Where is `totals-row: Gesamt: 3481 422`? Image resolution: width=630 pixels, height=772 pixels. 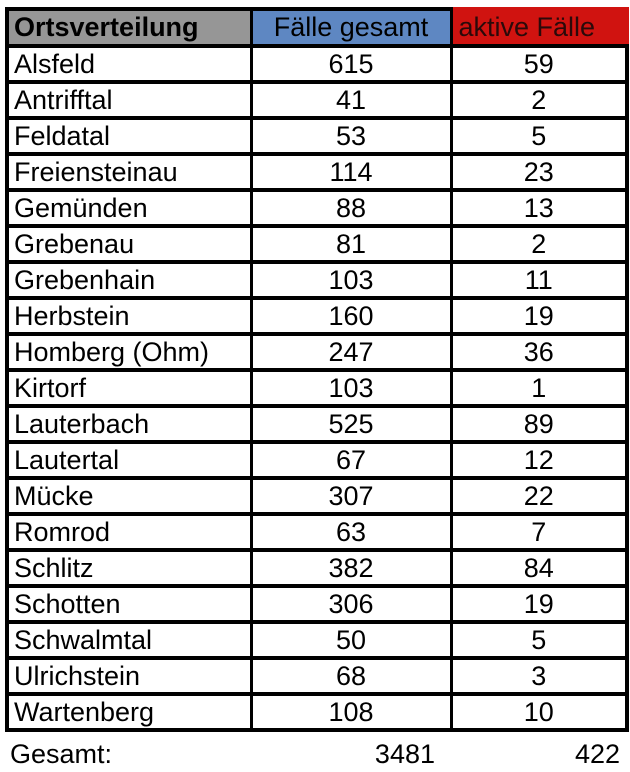
totals-row: Gesamt: 3481 422 is located at coordinates (315, 753).